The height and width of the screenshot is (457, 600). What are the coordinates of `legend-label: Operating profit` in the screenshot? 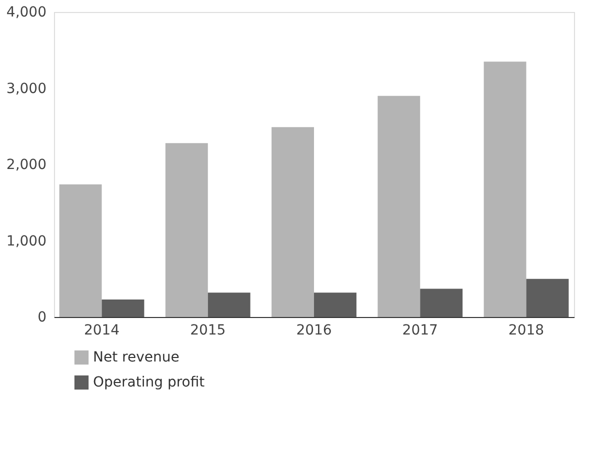 It's located at (149, 382).